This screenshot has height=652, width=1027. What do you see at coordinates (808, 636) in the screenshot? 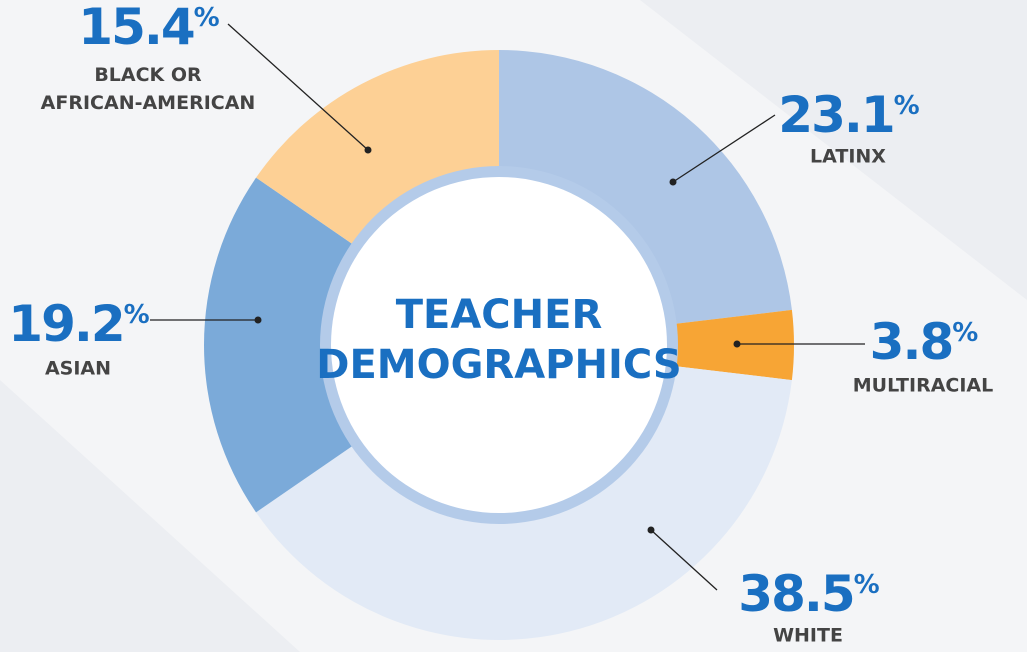
I see `category-label: WHITE` at bounding box center [808, 636].